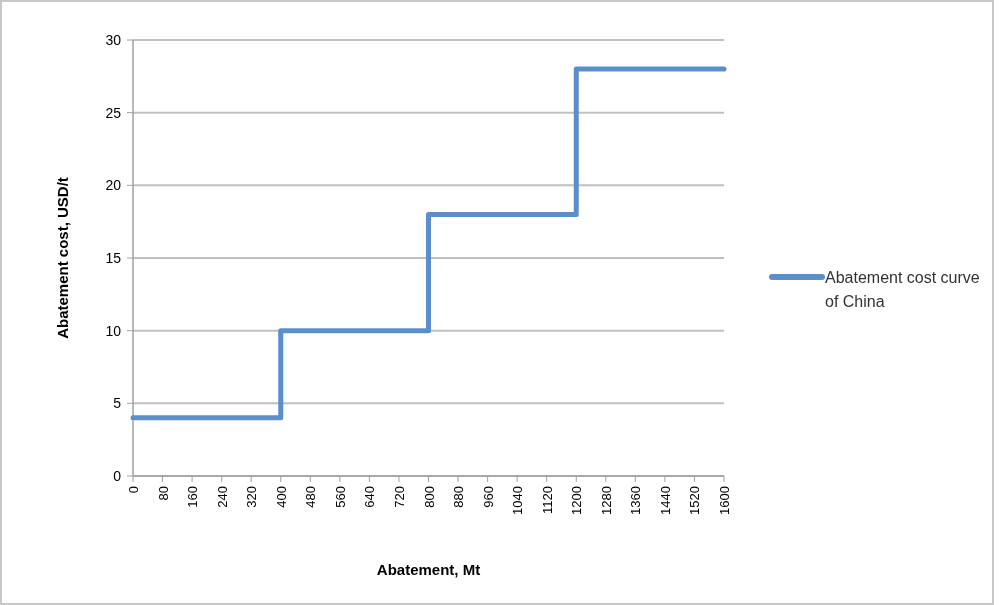 This screenshot has width=1002, height=605. I want to click on x-tick-label: 960, so click(488, 497).